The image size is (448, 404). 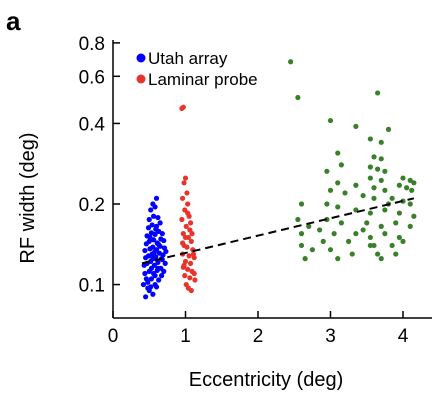 I want to click on legend-marker-utah-array, so click(x=141, y=58).